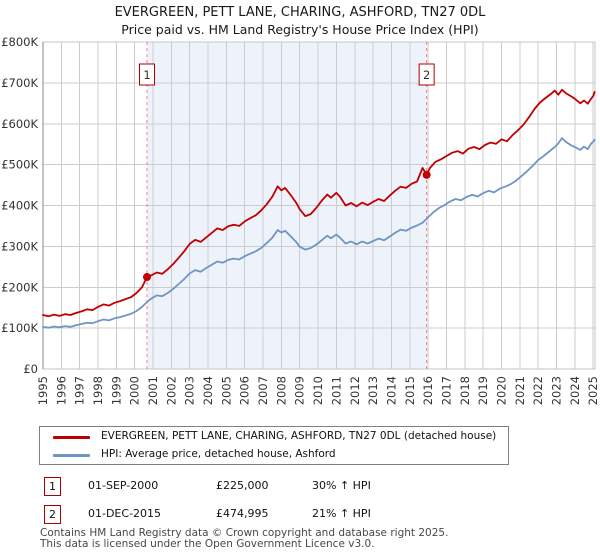 The width and height of the screenshot is (600, 560). Describe the element at coordinates (242, 485) in the screenshot. I see `transaction-1-price: £225,000` at that location.